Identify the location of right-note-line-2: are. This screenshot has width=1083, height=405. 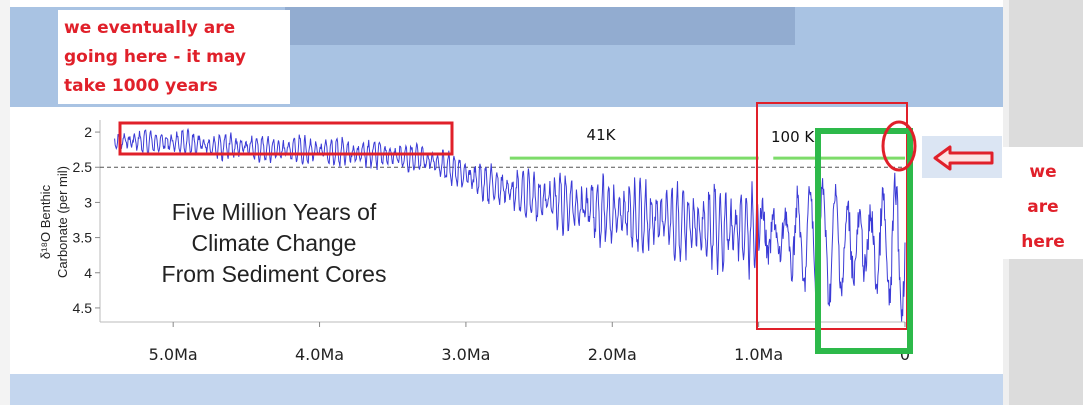
(1043, 207).